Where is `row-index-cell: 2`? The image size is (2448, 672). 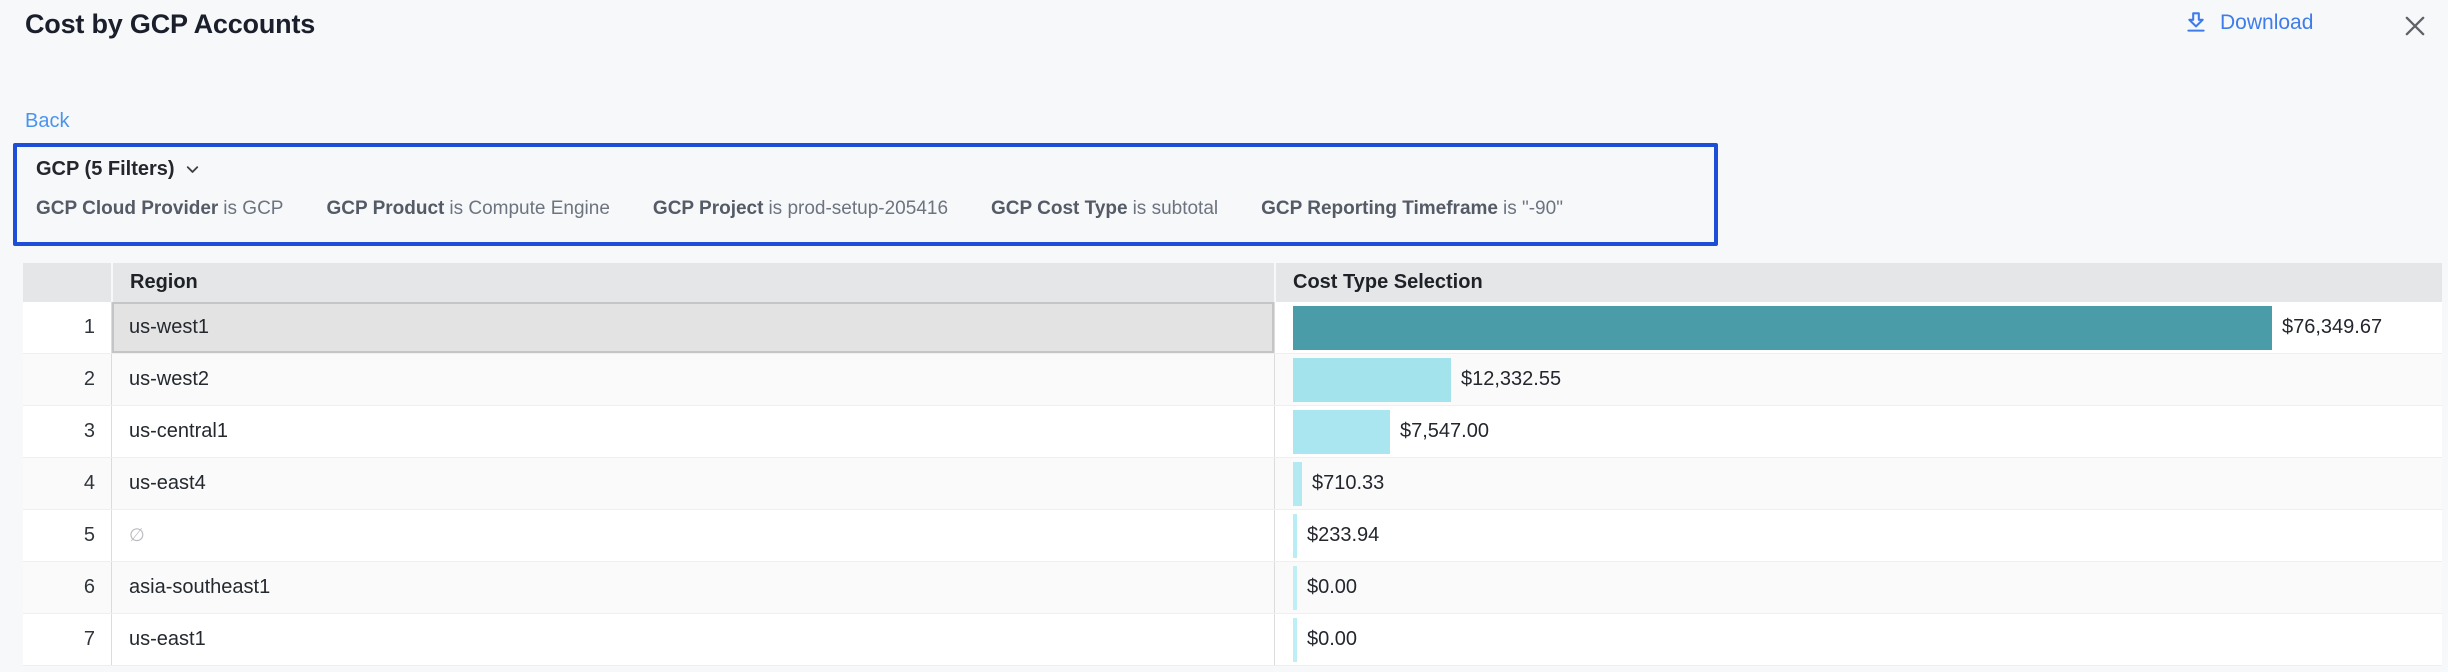 row-index-cell: 2 is located at coordinates (89, 379).